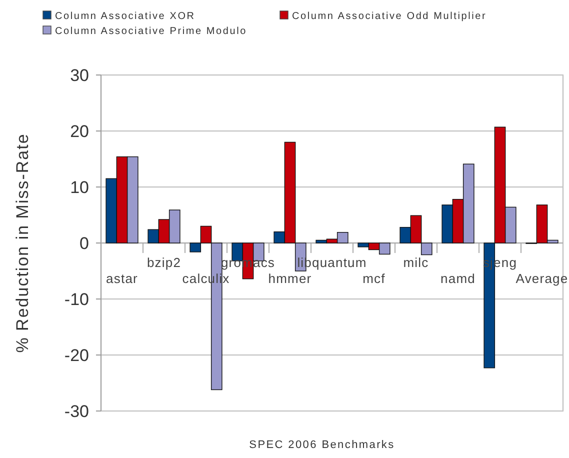 The width and height of the screenshot is (569, 458). I want to click on y-tick-label: 10, so click(79, 187).